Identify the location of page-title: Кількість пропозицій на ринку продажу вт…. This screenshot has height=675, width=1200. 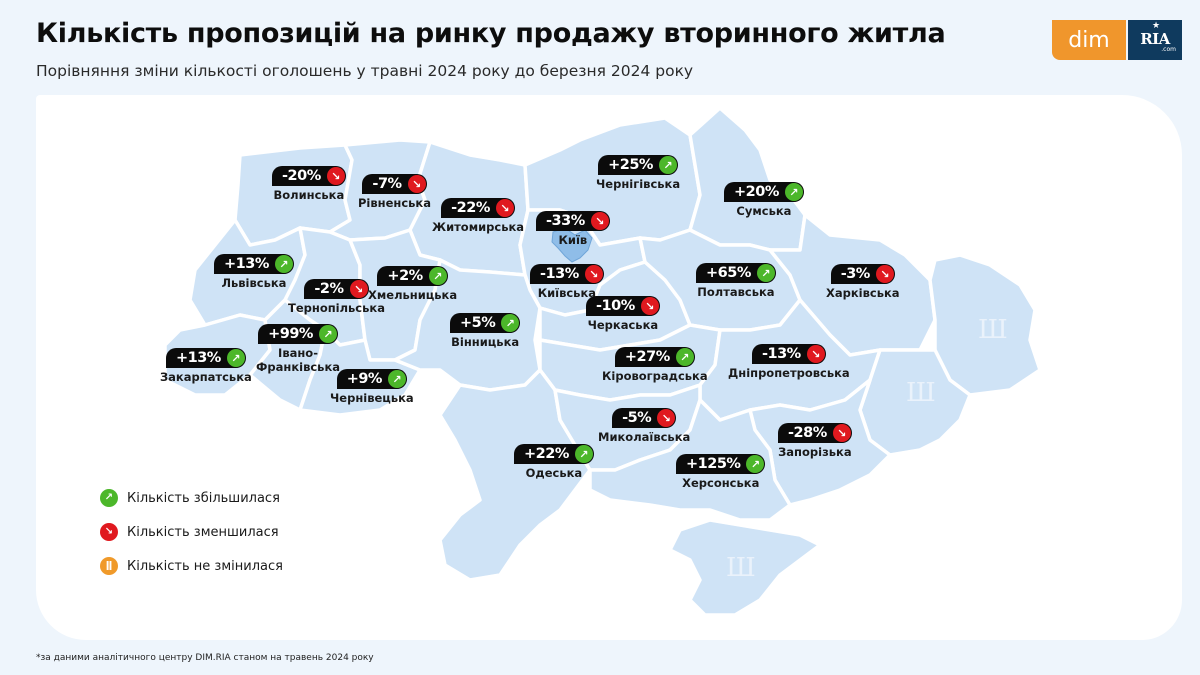
(491, 33).